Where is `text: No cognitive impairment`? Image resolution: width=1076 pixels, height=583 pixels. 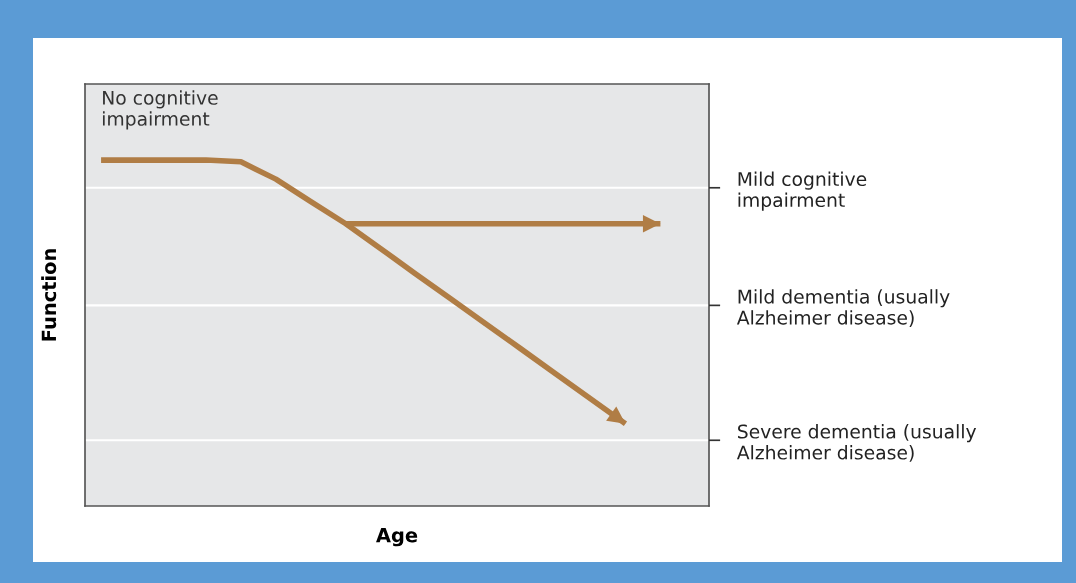
text: No cognitive impairment is located at coordinates (160, 110).